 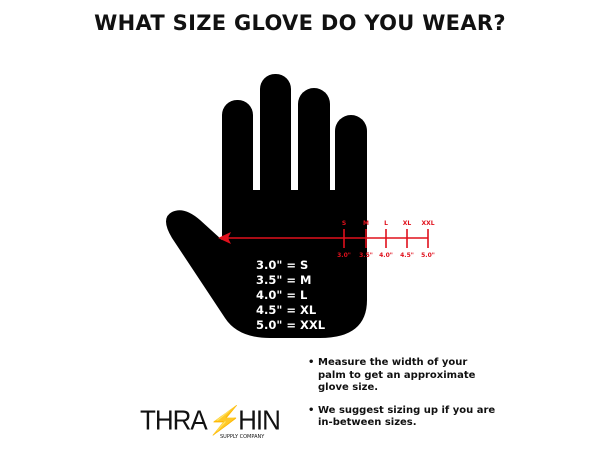 What do you see at coordinates (428, 255) in the screenshot?
I see `scale-measure-label: 5.0"` at bounding box center [428, 255].